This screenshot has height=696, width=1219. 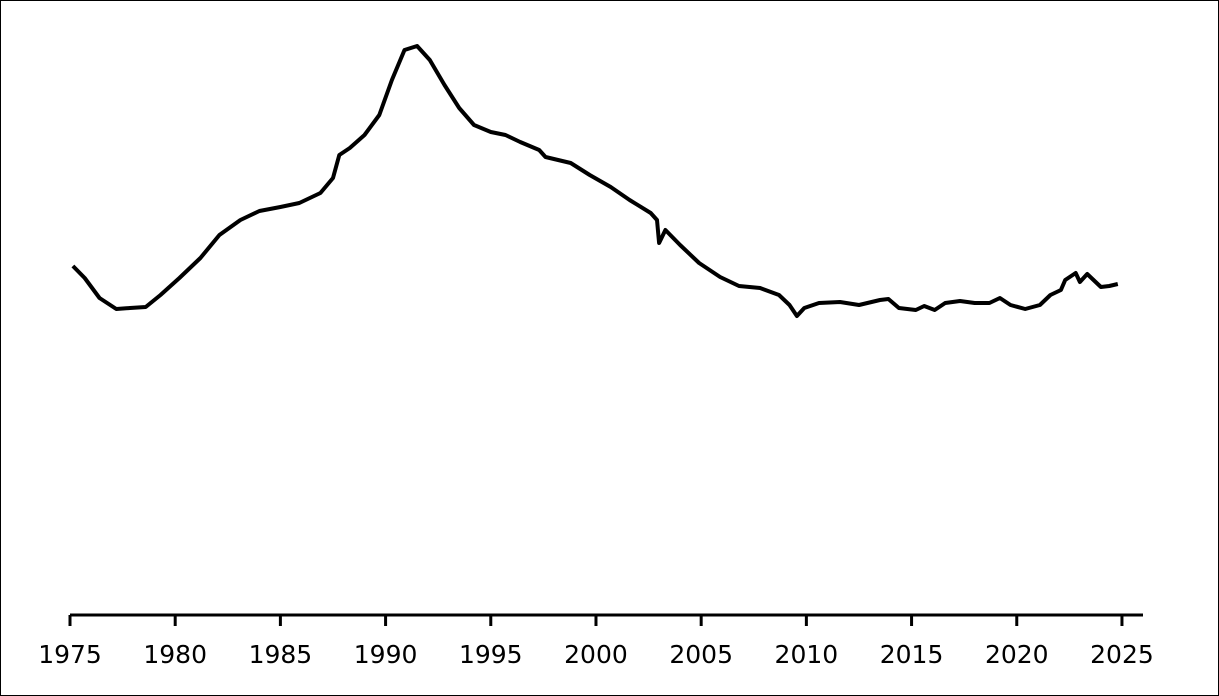 I want to click on x-tick-label: 2010, so click(x=807, y=654).